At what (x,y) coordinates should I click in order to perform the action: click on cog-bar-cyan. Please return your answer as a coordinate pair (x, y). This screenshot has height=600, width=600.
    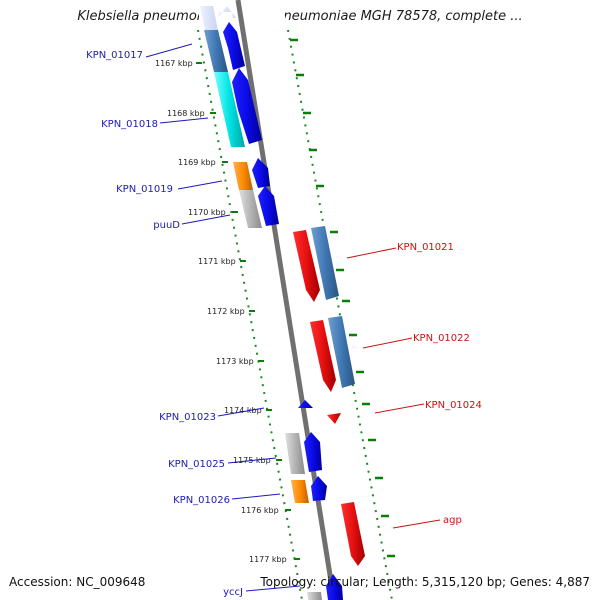
    Looking at the image, I should click on (229, 109).